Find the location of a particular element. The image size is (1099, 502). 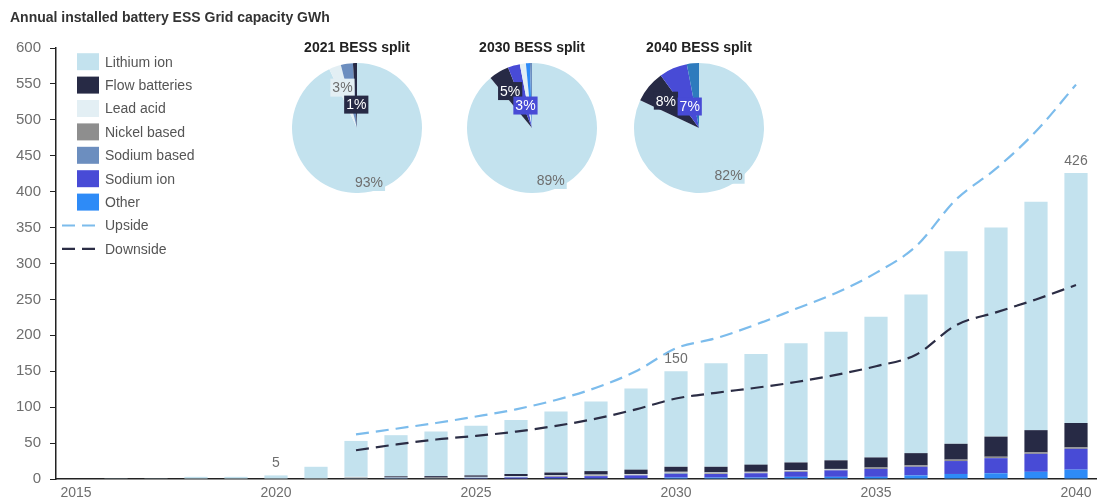

legend-label: Sodium based is located at coordinates (150, 155).